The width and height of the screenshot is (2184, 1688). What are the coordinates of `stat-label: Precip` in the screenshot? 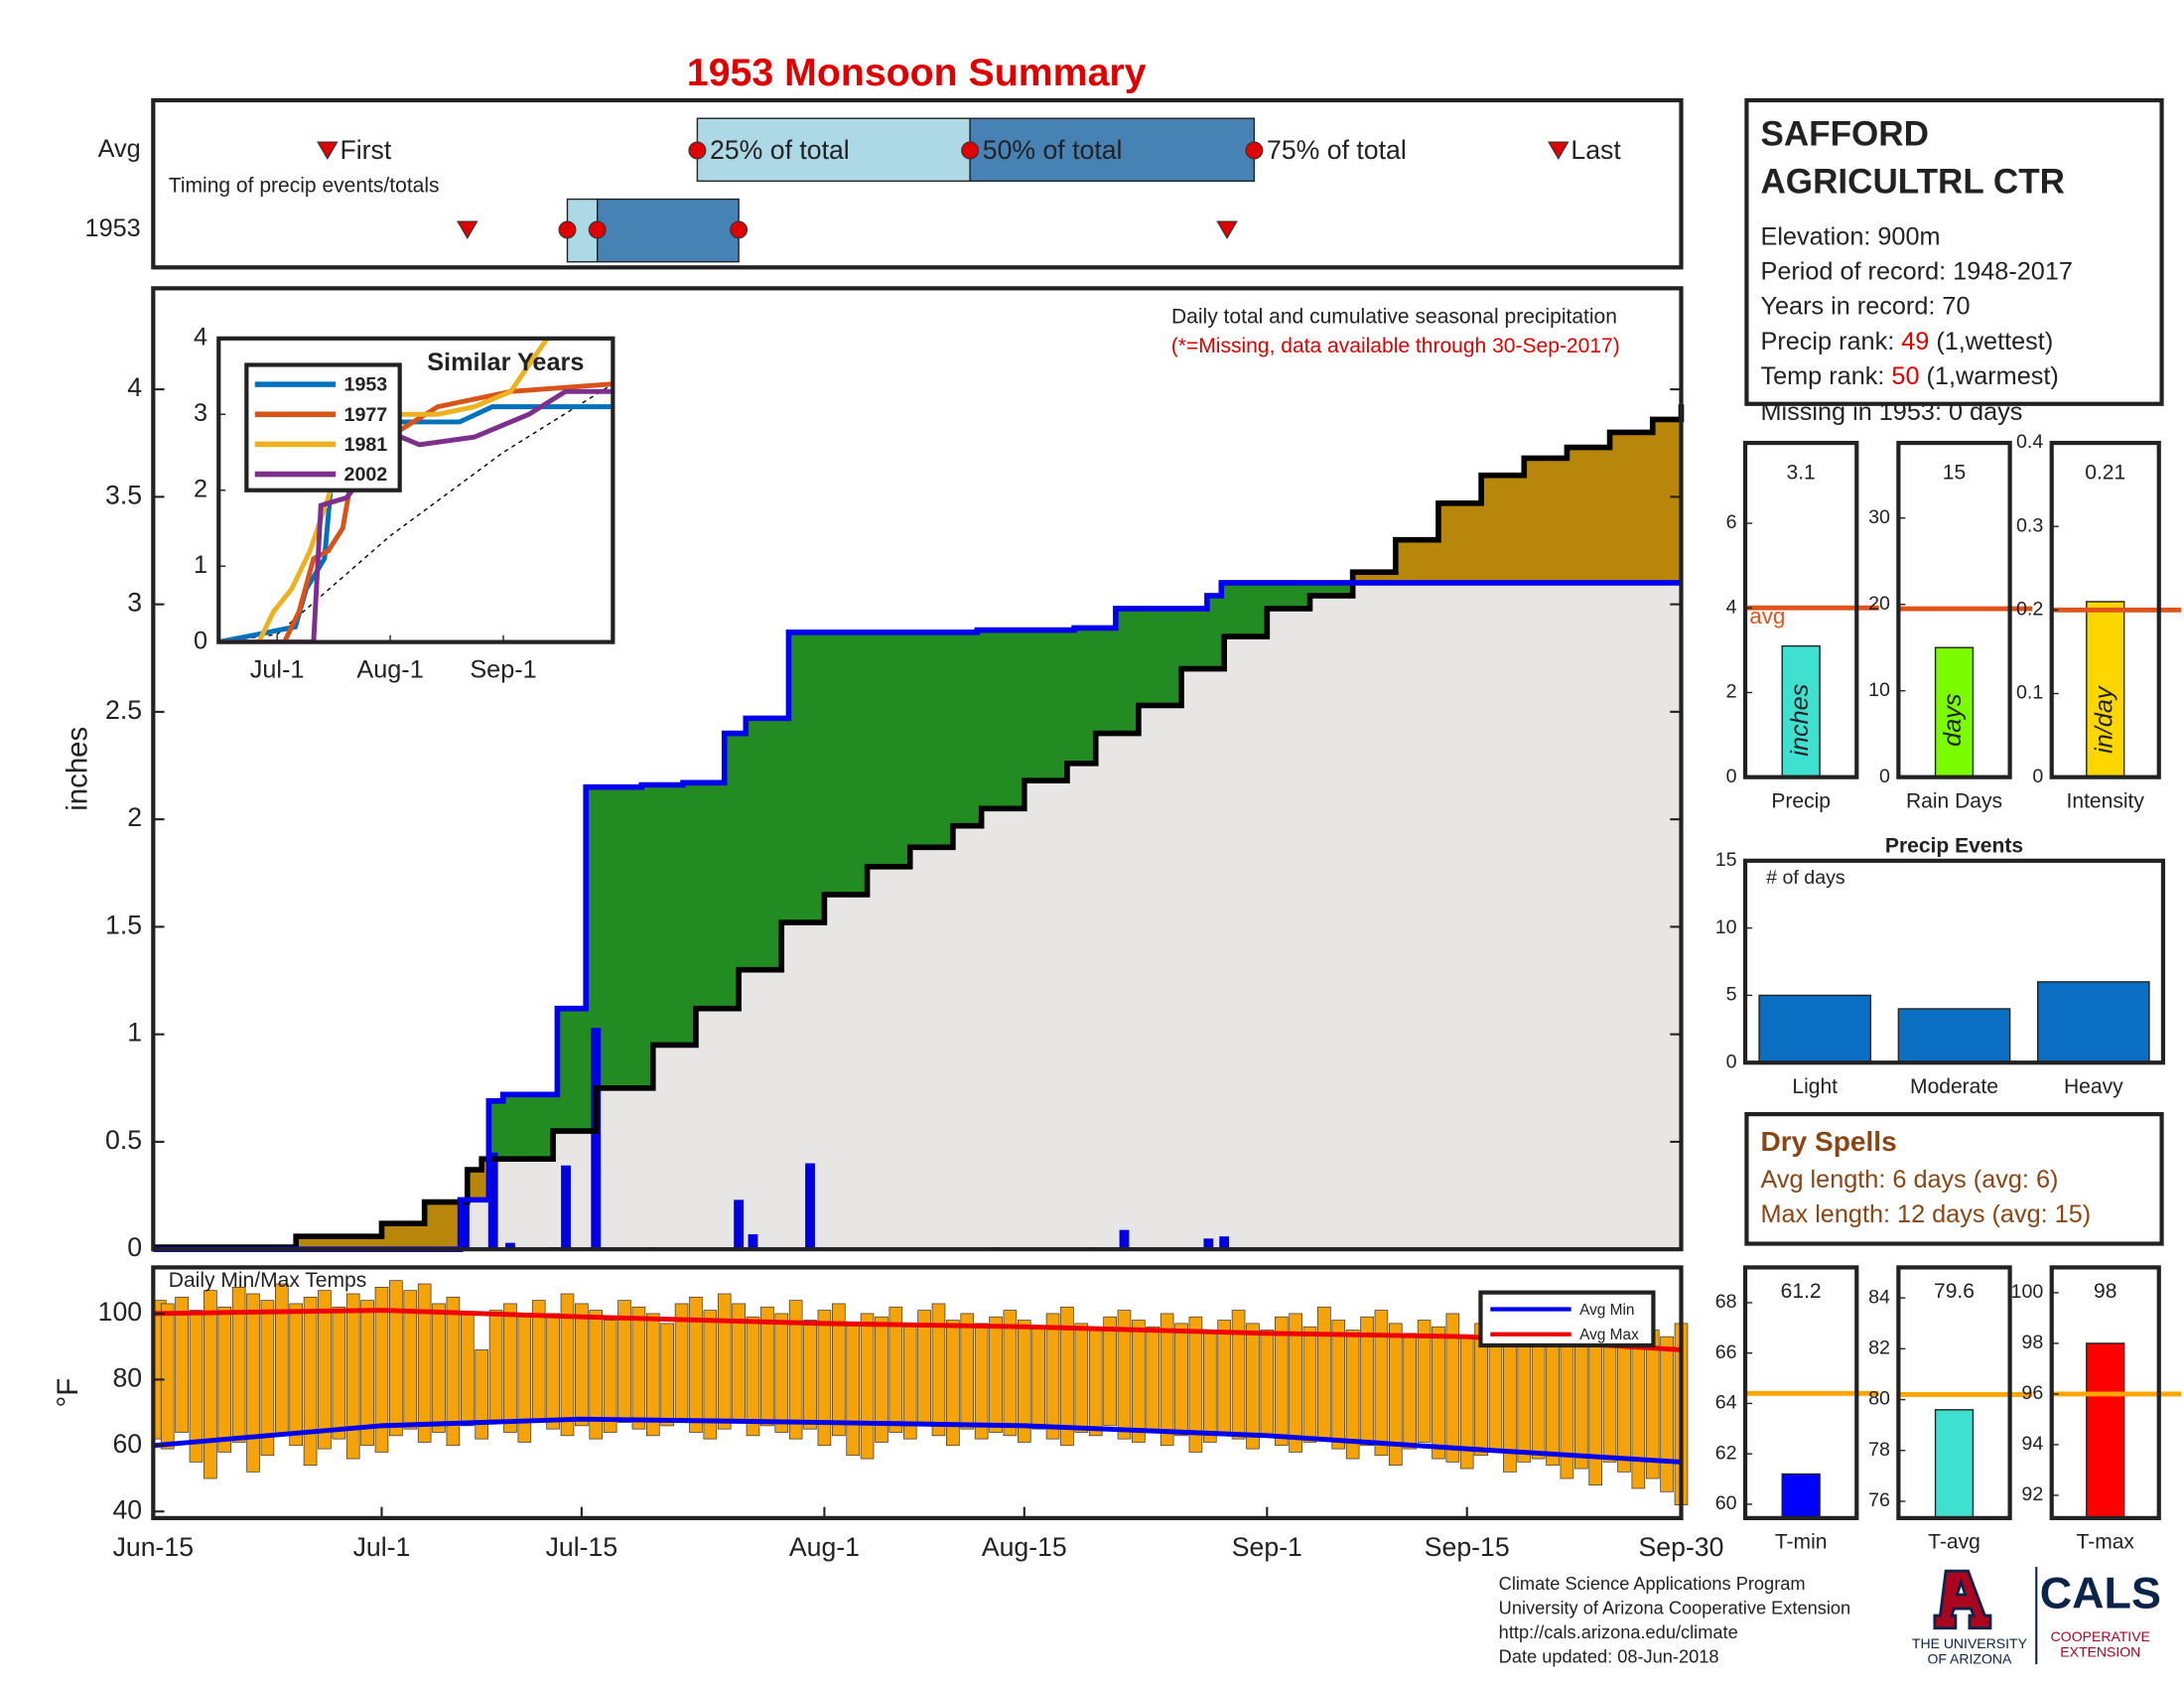 It's located at (1801, 800).